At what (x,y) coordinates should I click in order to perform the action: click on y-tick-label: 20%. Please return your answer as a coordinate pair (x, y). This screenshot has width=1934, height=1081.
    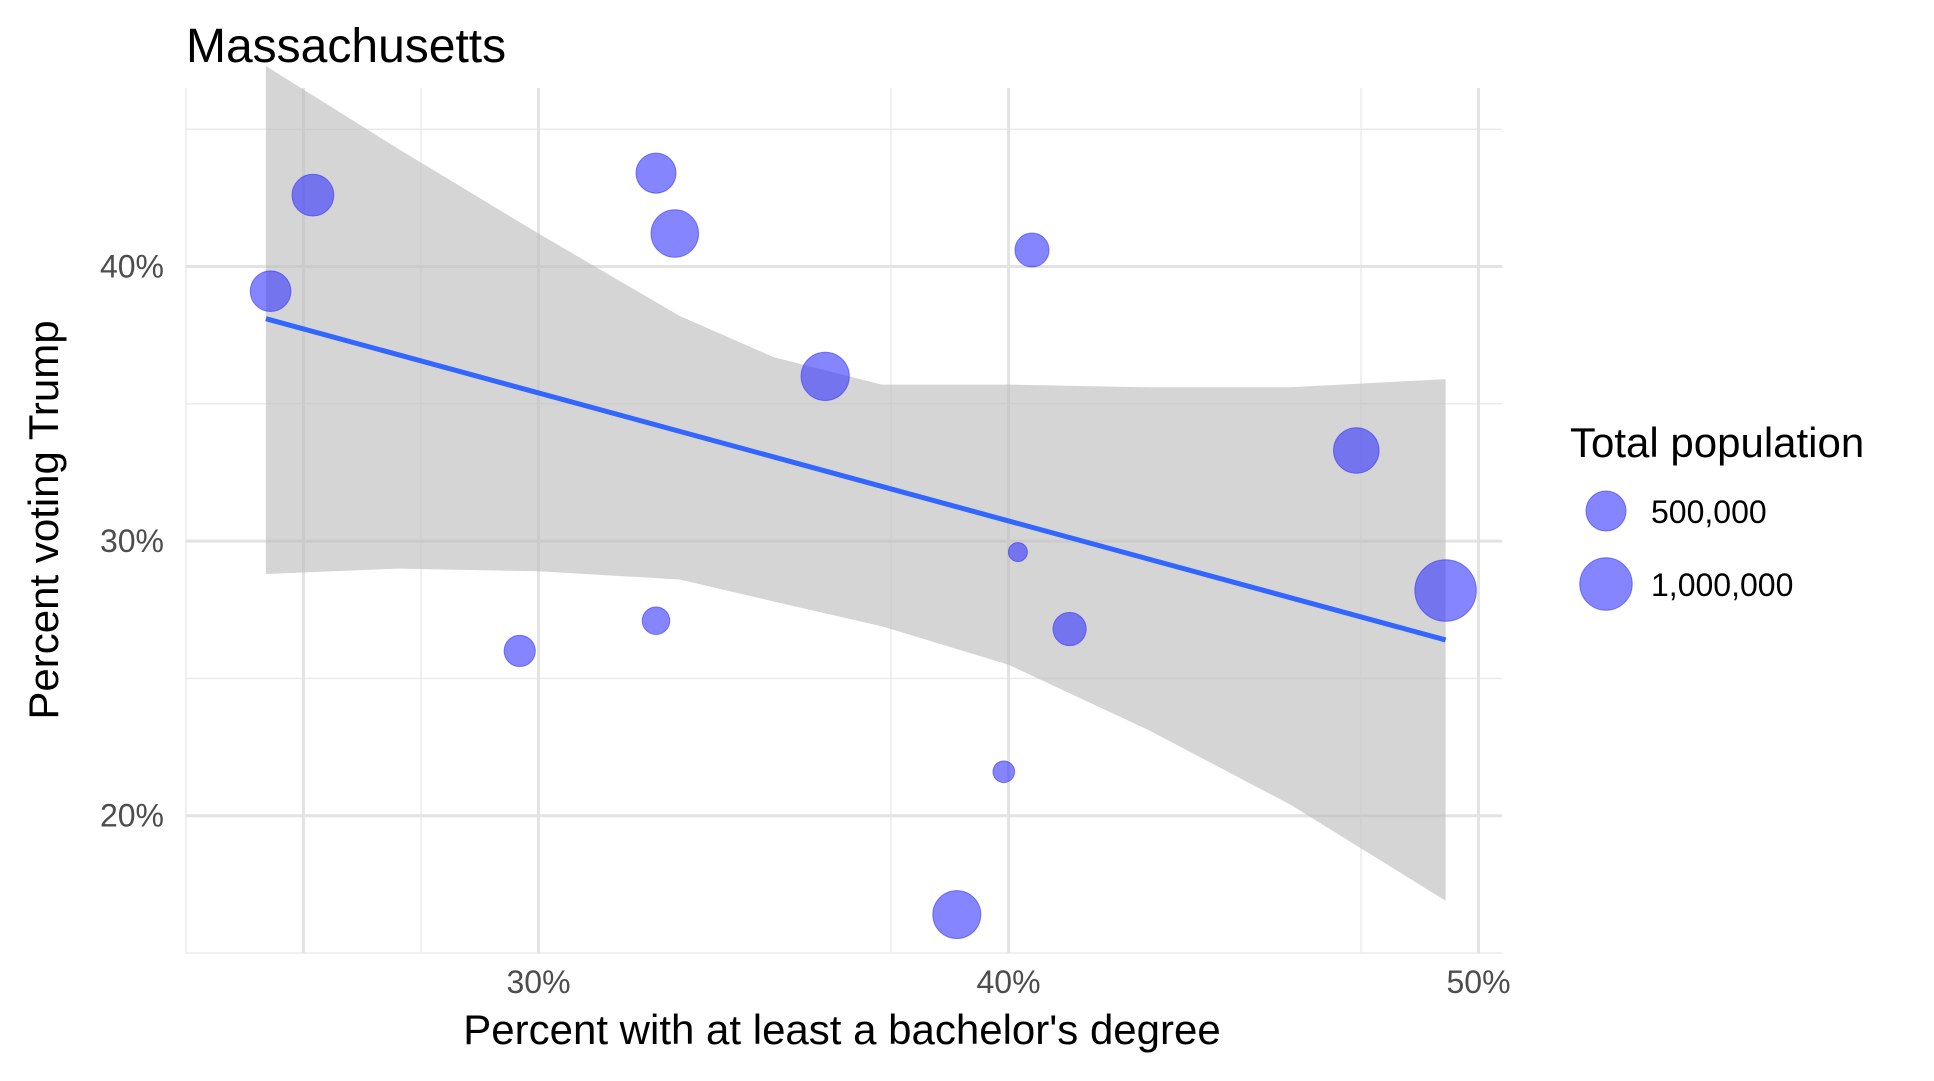
    Looking at the image, I should click on (132, 816).